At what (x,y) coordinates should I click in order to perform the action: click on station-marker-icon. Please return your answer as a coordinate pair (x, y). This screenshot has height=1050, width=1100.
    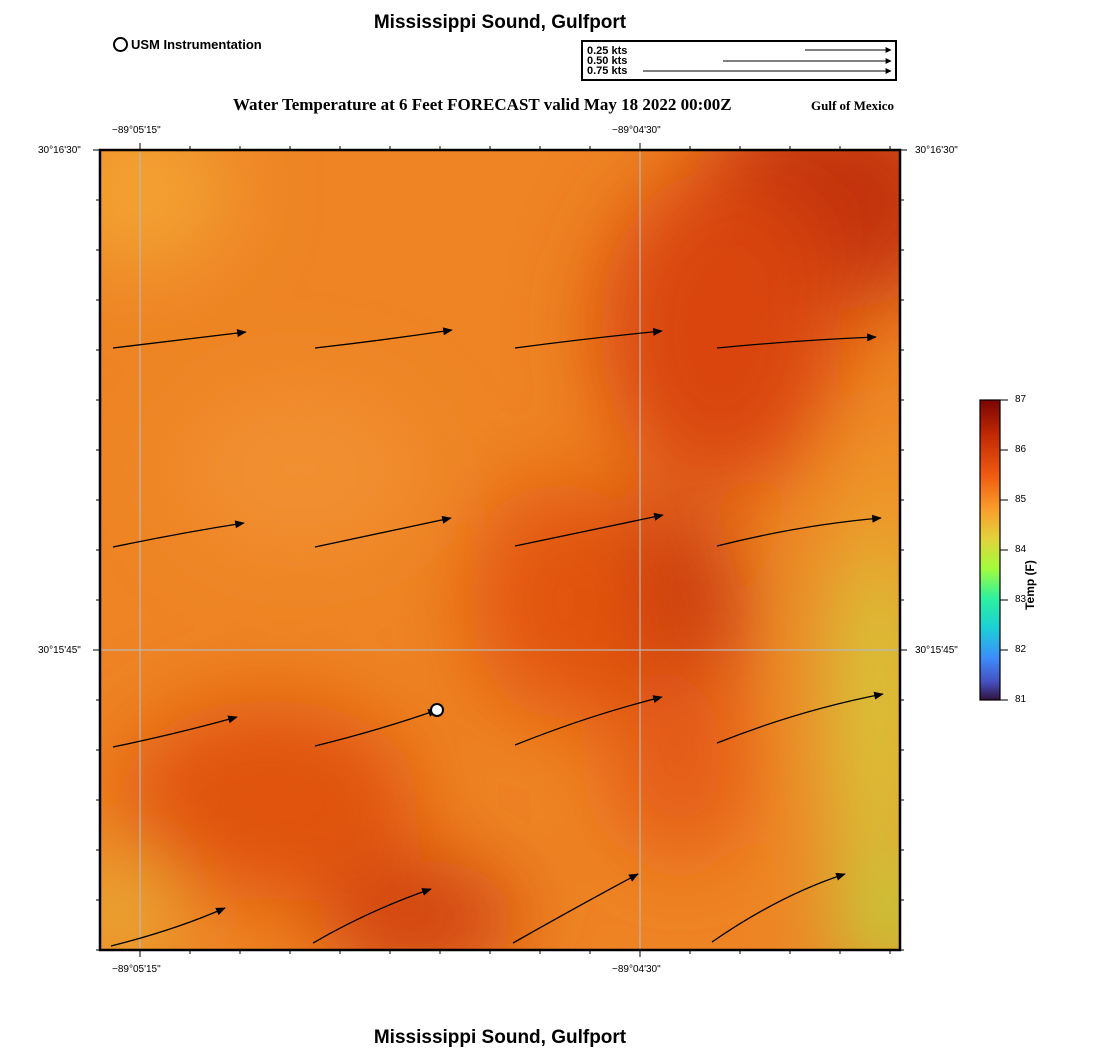
    Looking at the image, I should click on (120, 44).